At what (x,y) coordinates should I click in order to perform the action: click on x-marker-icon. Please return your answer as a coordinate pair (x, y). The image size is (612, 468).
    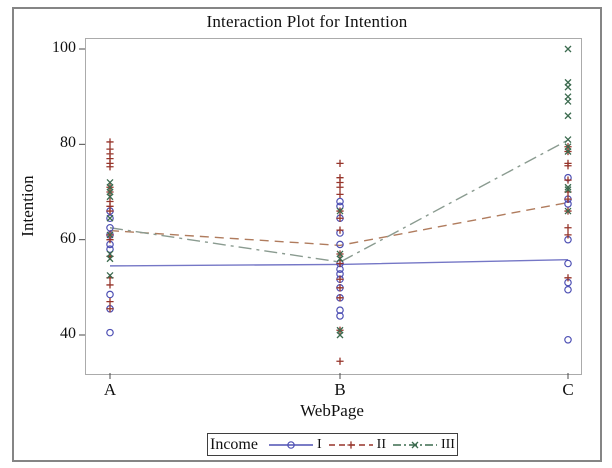
    Looking at the image, I should click on (414, 445).